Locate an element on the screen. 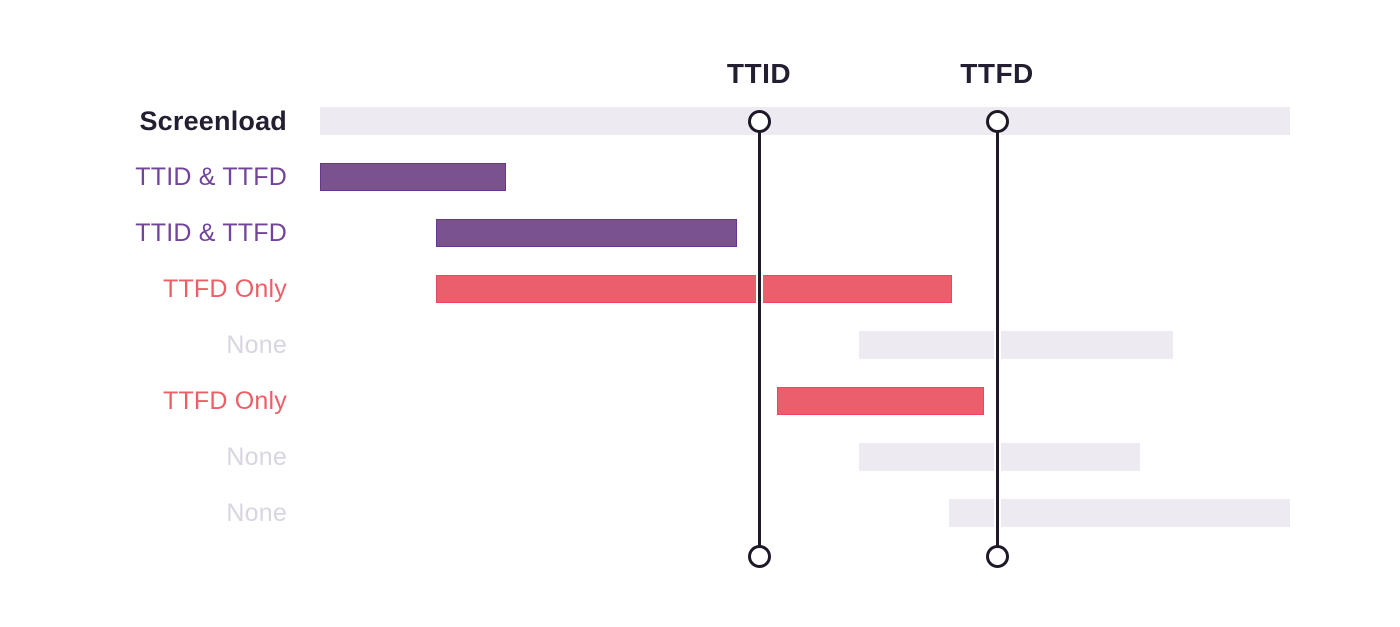  marker-label-ttid: TTID is located at coordinates (759, 73).